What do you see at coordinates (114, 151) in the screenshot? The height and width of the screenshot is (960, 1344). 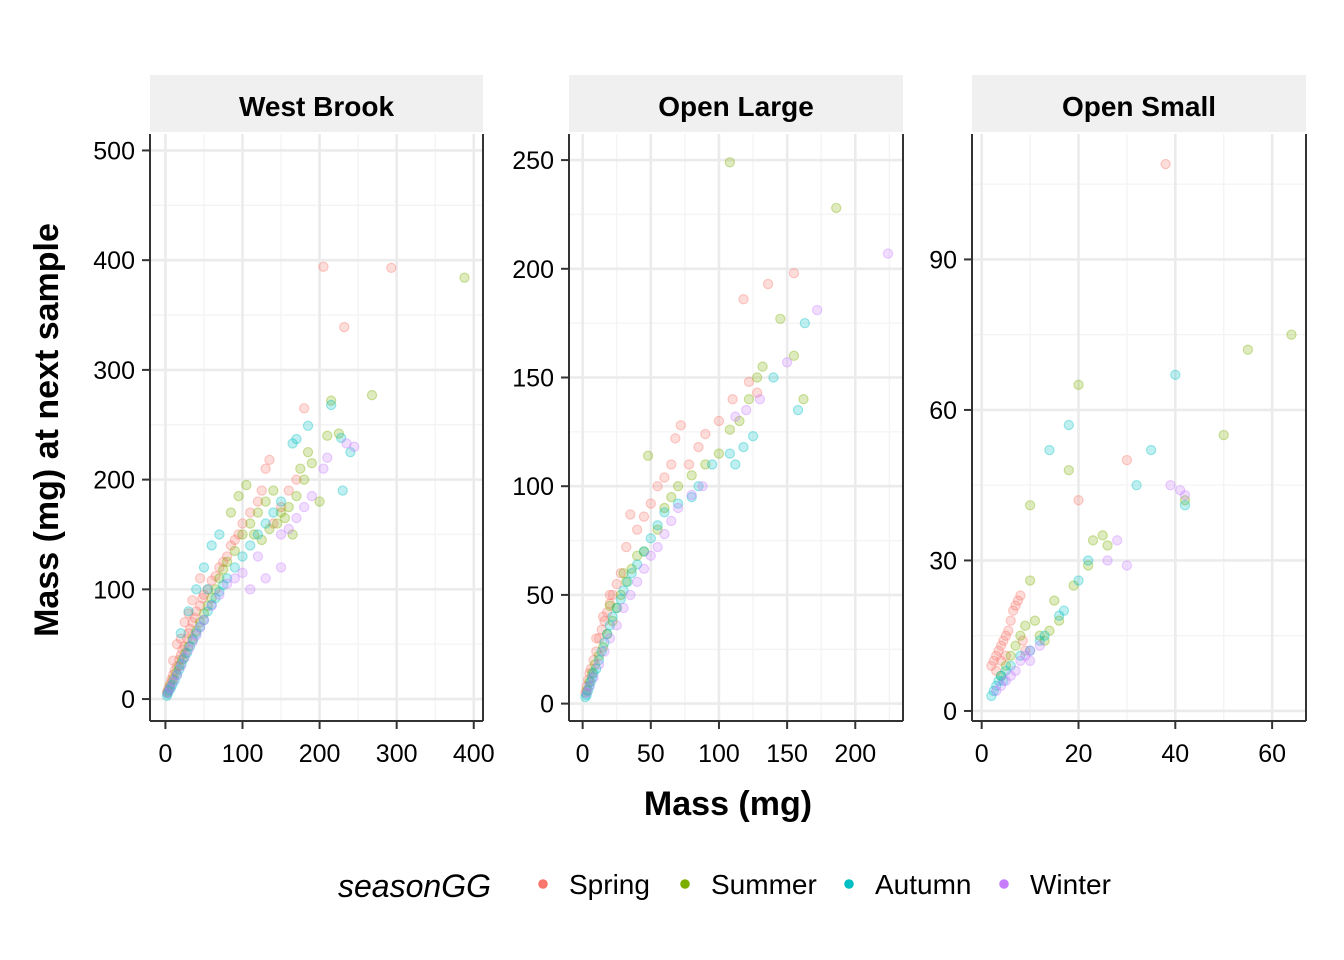 I see `y-tick-label: 500` at bounding box center [114, 151].